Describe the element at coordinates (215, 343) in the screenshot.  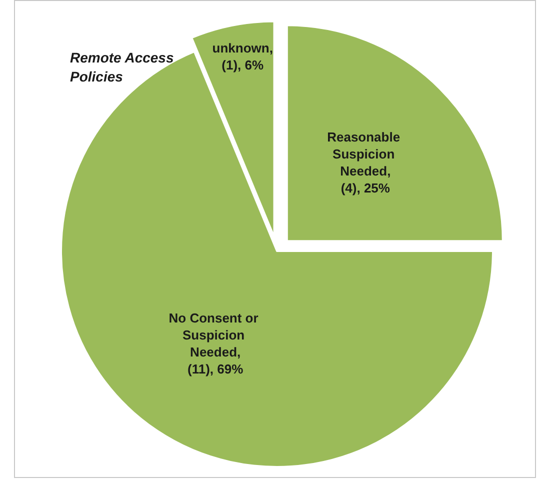
I see `slice-label: No Consent or Suspicion Needed, (11), 69%` at that location.